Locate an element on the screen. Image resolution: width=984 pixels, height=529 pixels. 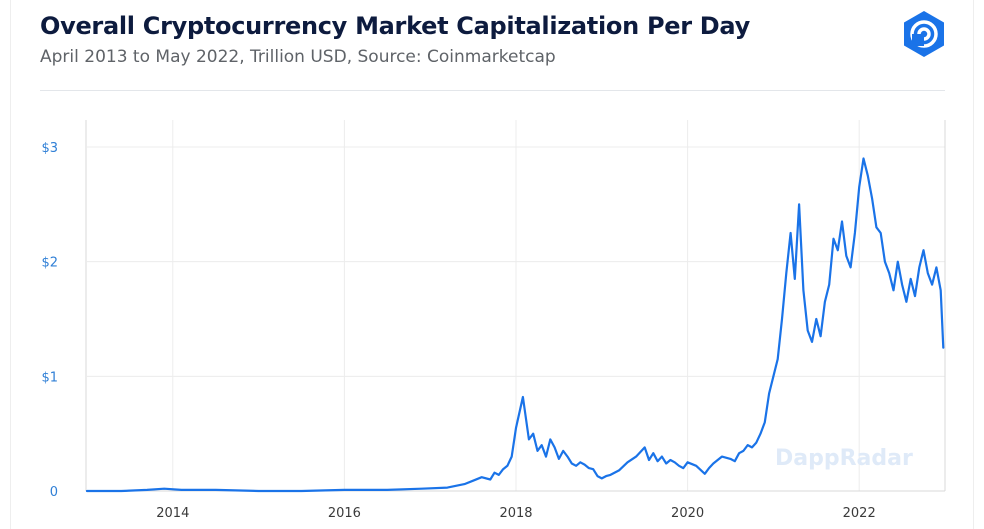
x-tick-label: 2016 is located at coordinates (344, 513).